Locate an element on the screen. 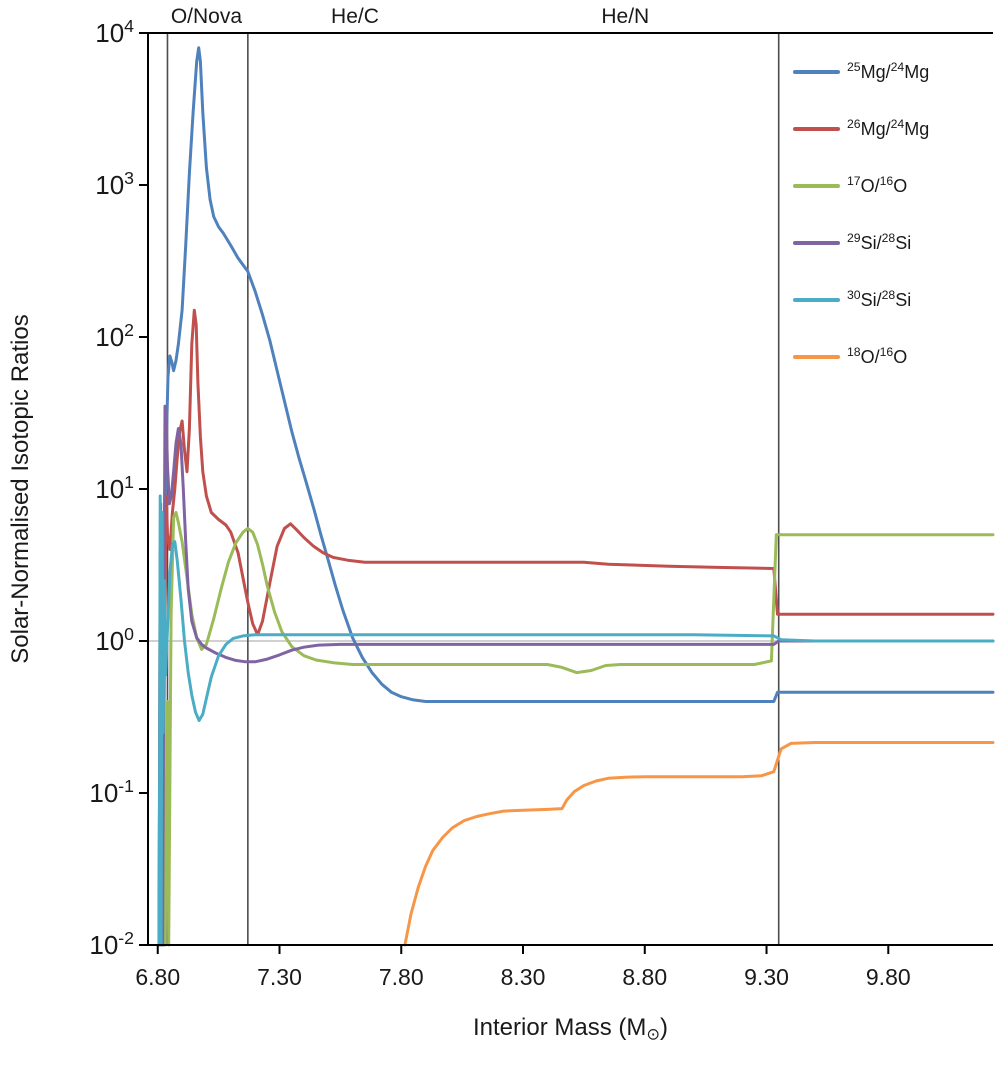 The image size is (997, 1068). x-tick-label: 8.30 is located at coordinates (523, 977).